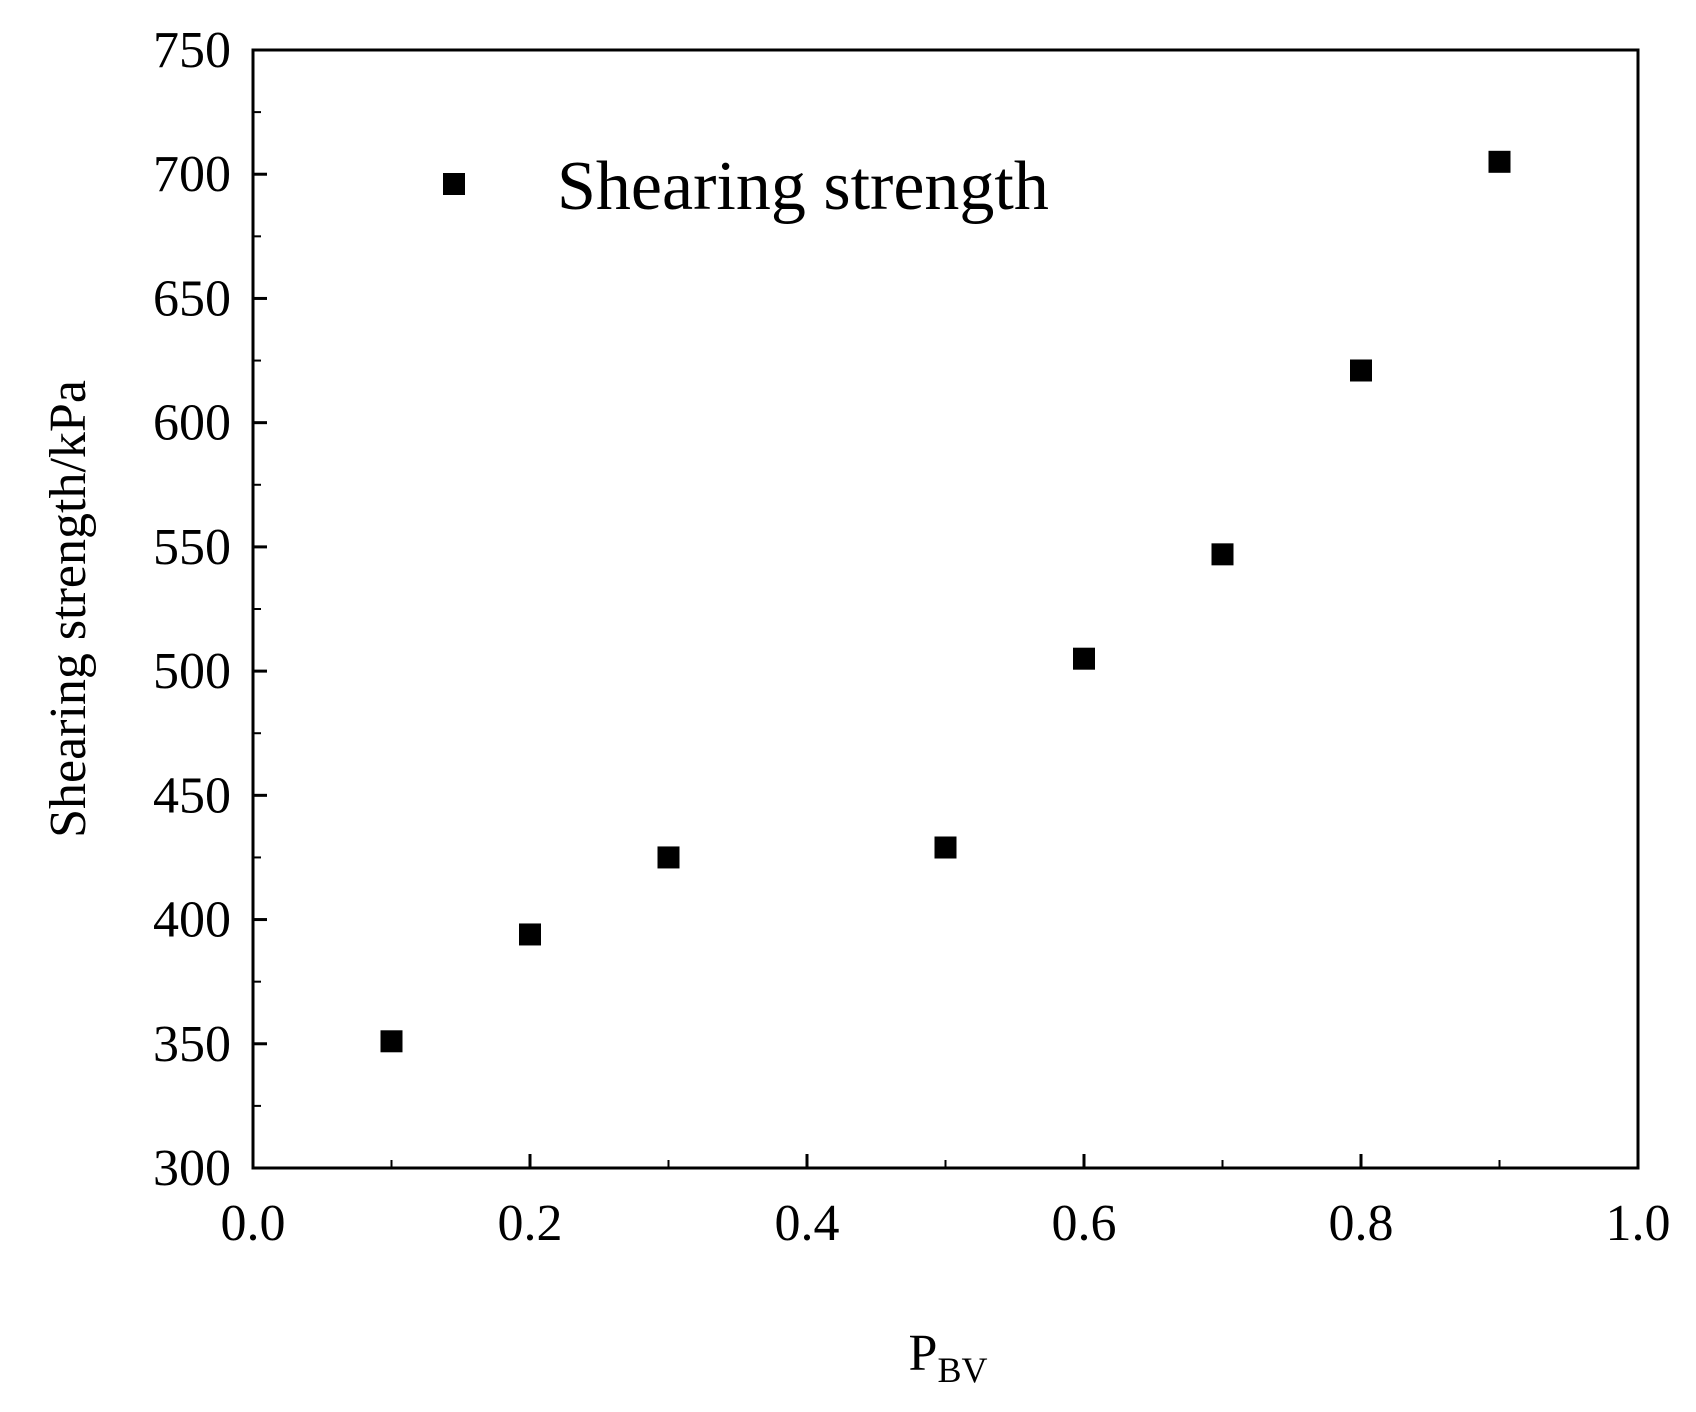  Describe the element at coordinates (807, 1223) in the screenshot. I see `x-tick-label: 0.4` at that location.